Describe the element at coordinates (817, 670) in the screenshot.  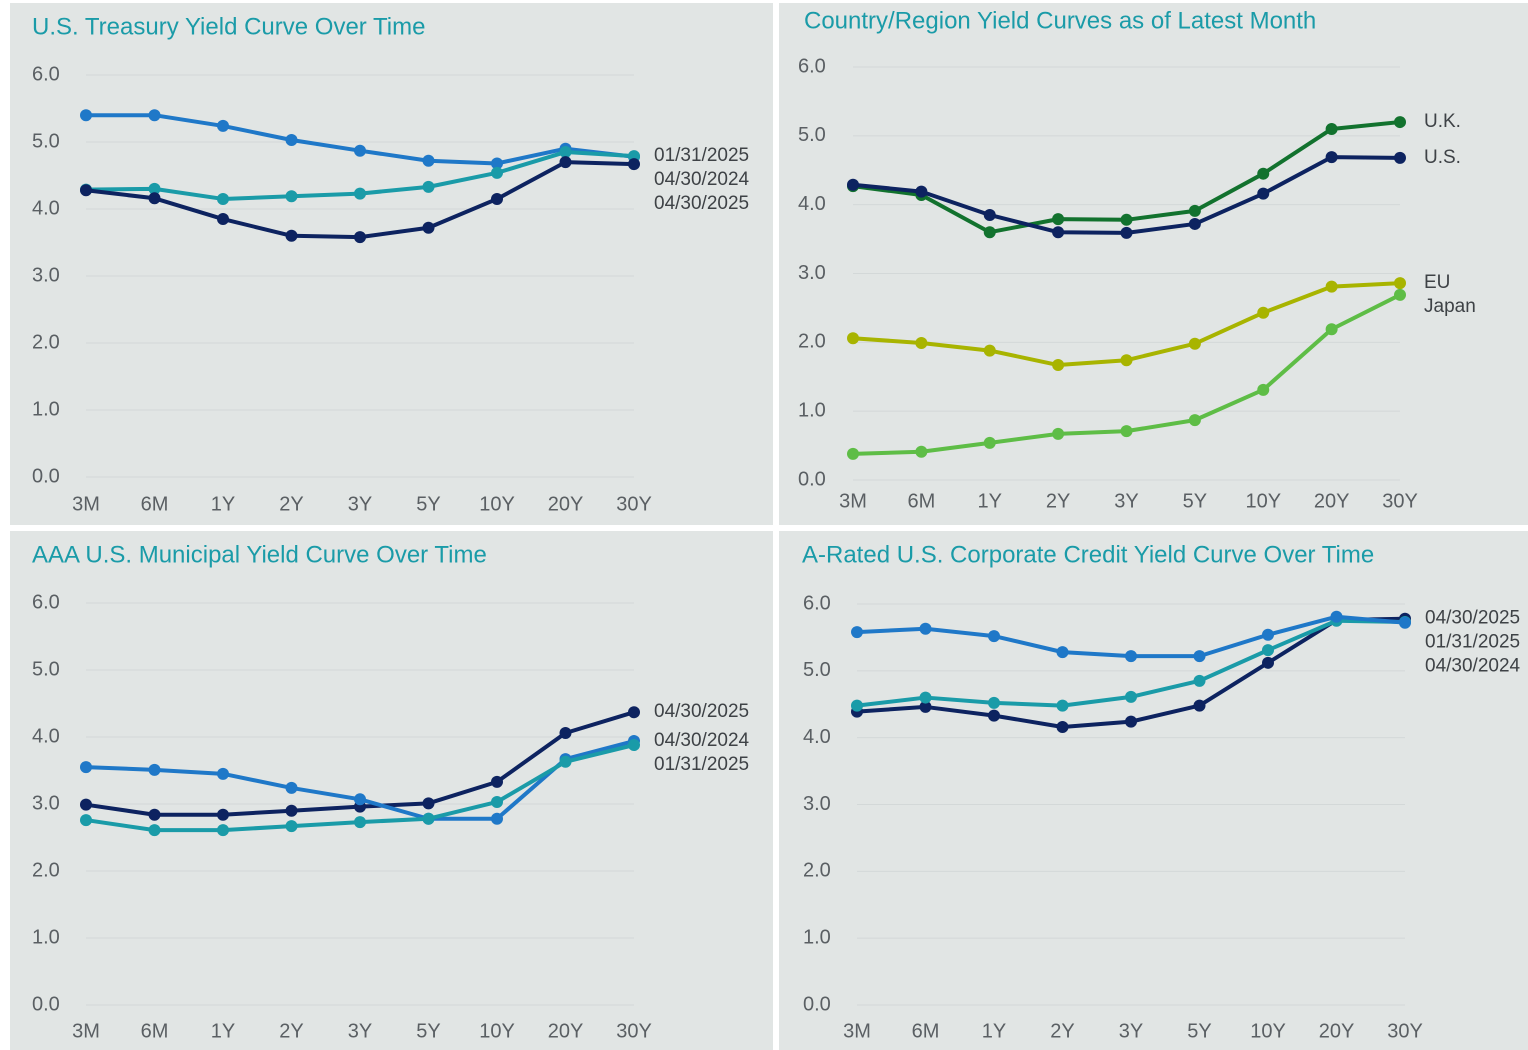
I see `y-tick-label: 5.0` at that location.